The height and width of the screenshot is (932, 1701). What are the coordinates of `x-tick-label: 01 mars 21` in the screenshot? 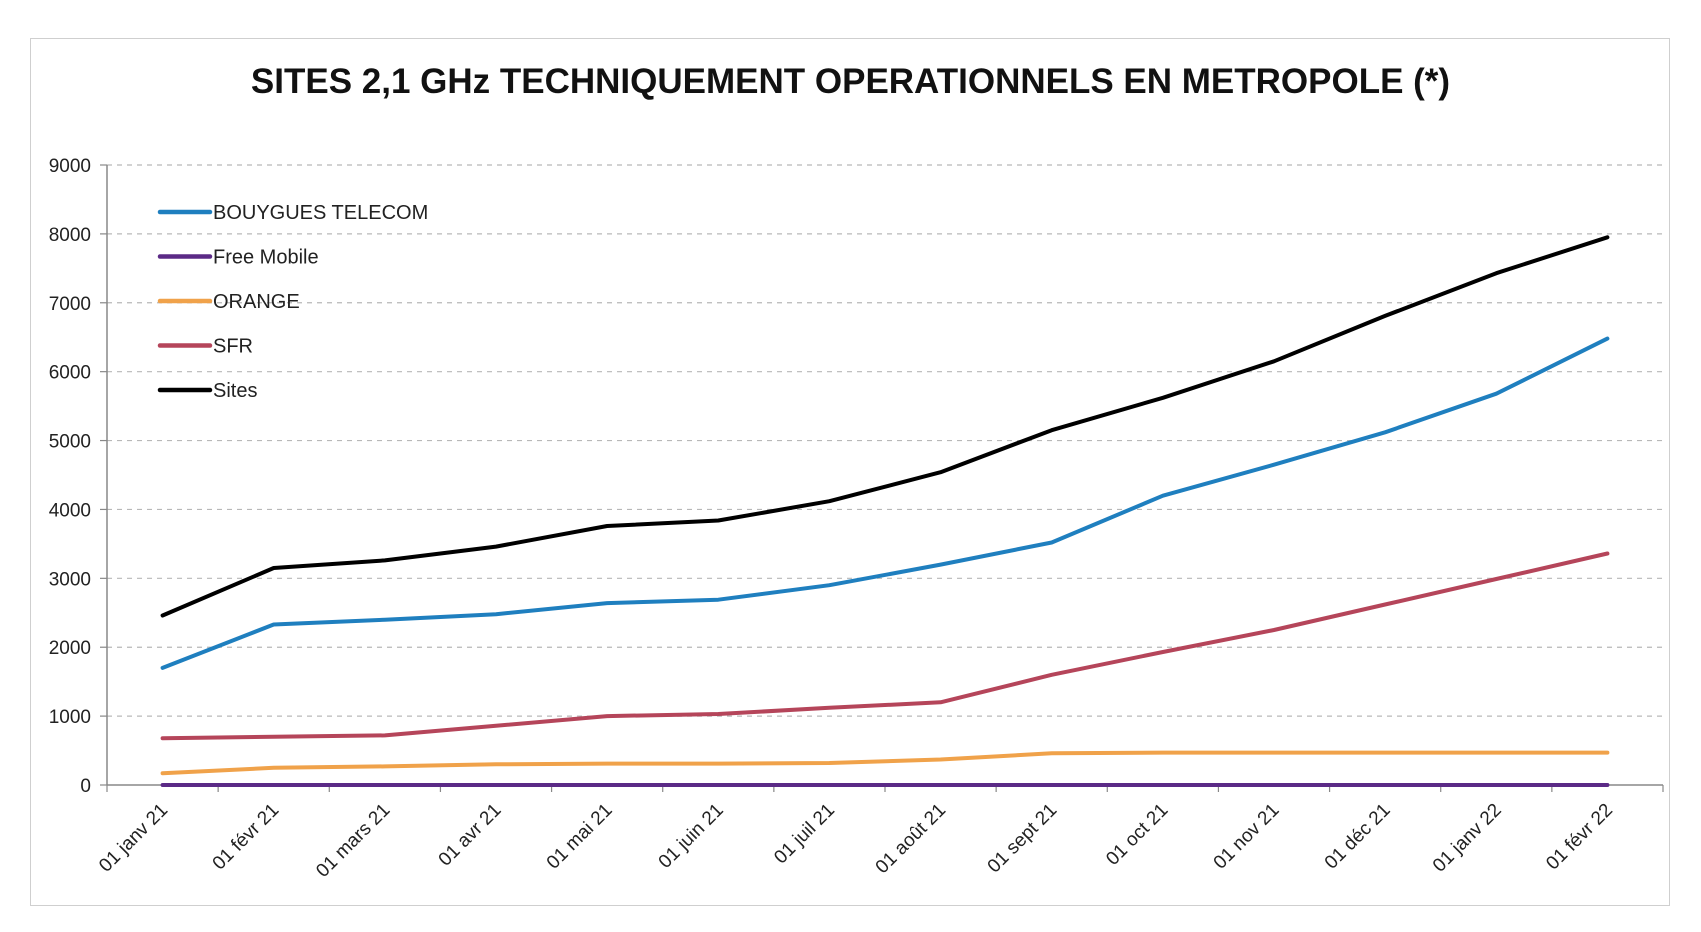 It's located at (353, 841).